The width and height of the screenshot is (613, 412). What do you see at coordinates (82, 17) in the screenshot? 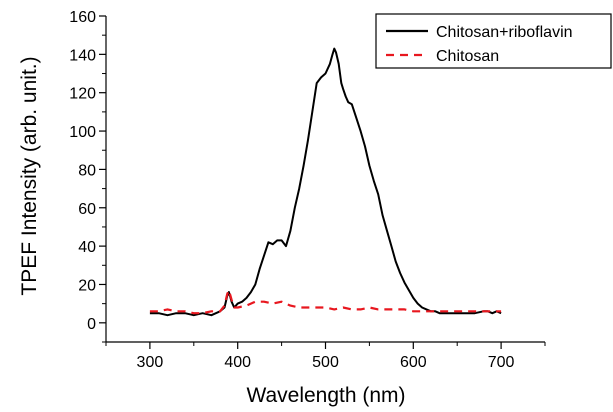
I see `y-tick-label: 160` at bounding box center [82, 17].